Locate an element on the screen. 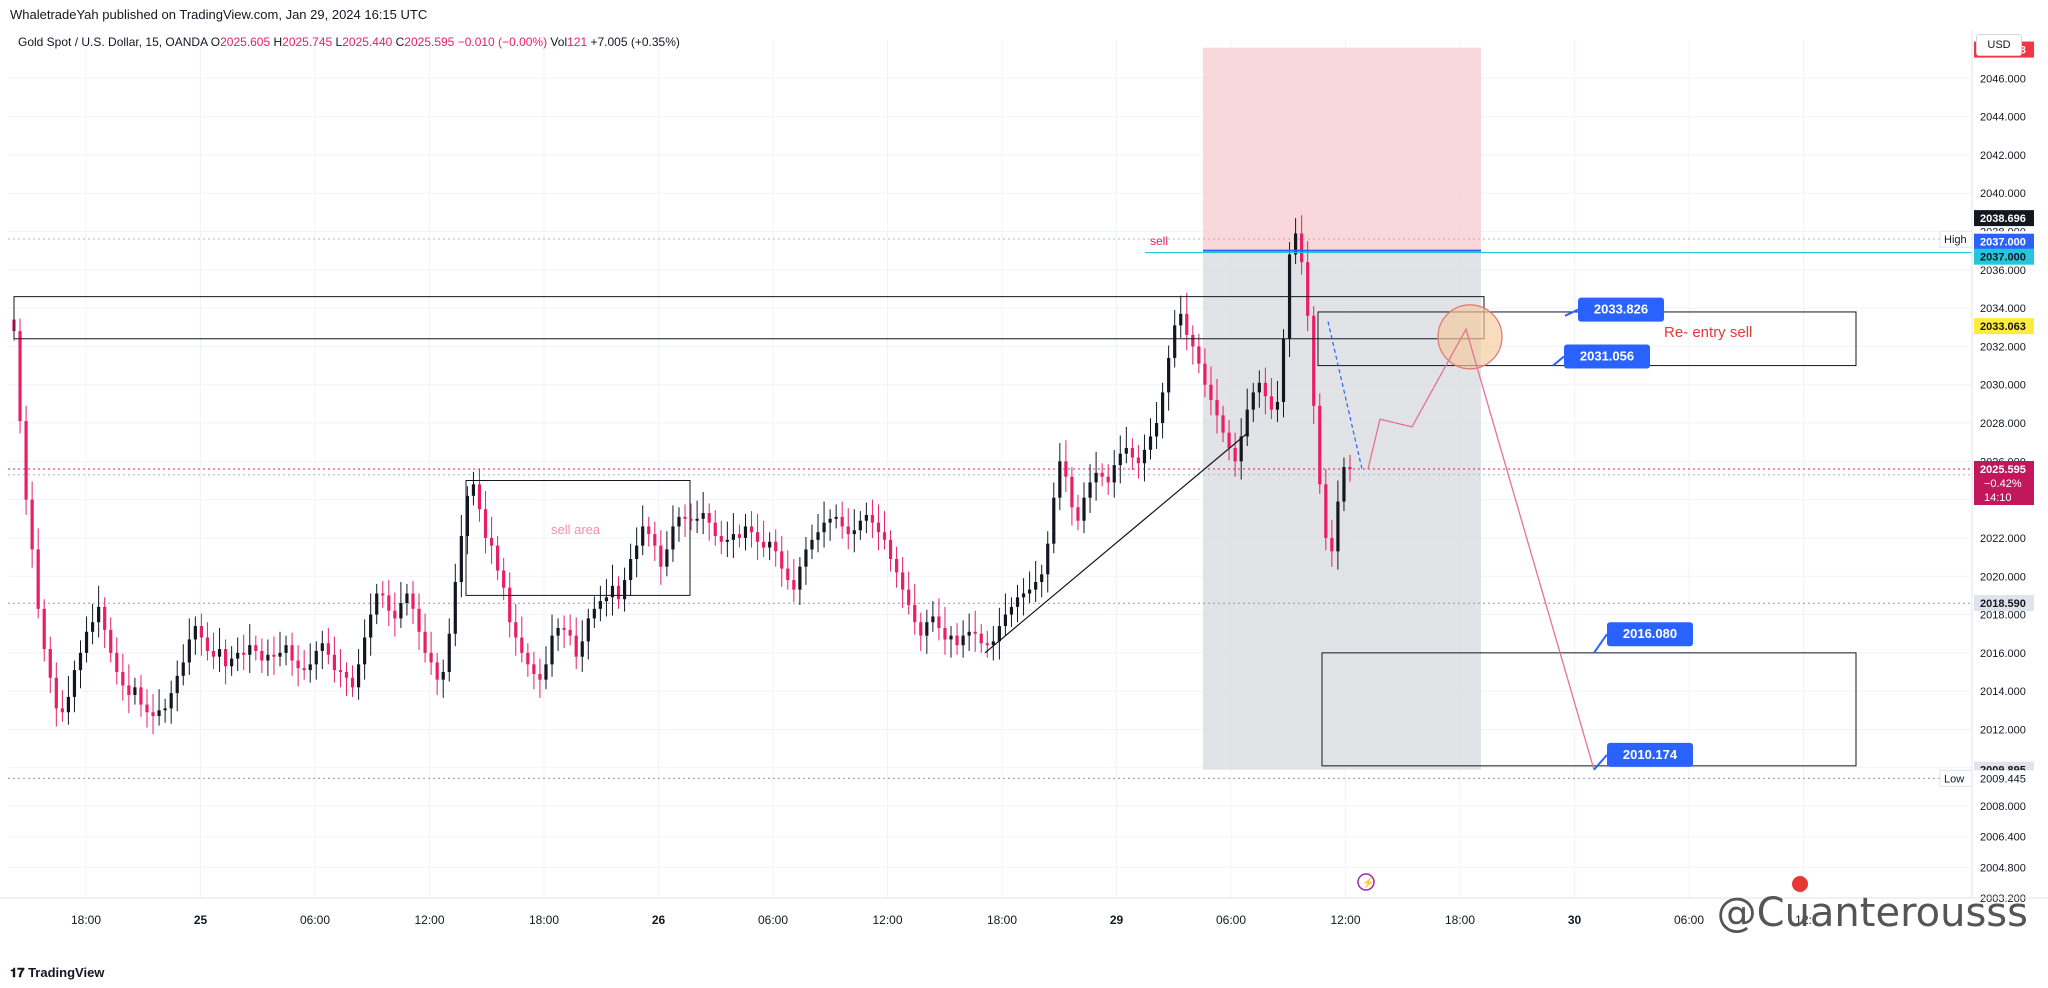 This screenshot has height=988, width=2048. price-tick-label: 2032.000 is located at coordinates (2003, 347).